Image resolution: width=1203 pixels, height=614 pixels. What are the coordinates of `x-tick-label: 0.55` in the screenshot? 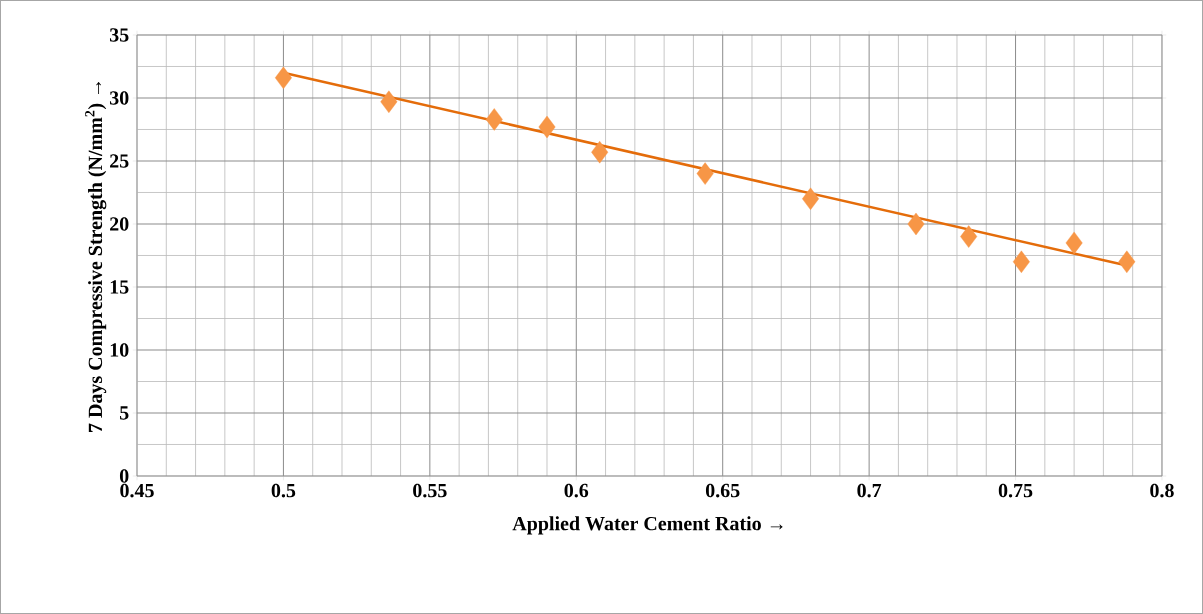 It's located at (430, 490).